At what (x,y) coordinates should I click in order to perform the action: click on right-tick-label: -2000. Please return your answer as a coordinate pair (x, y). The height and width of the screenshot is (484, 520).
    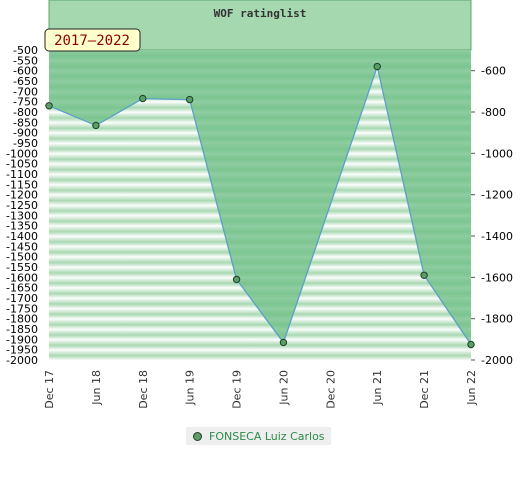
    Looking at the image, I should click on (497, 360).